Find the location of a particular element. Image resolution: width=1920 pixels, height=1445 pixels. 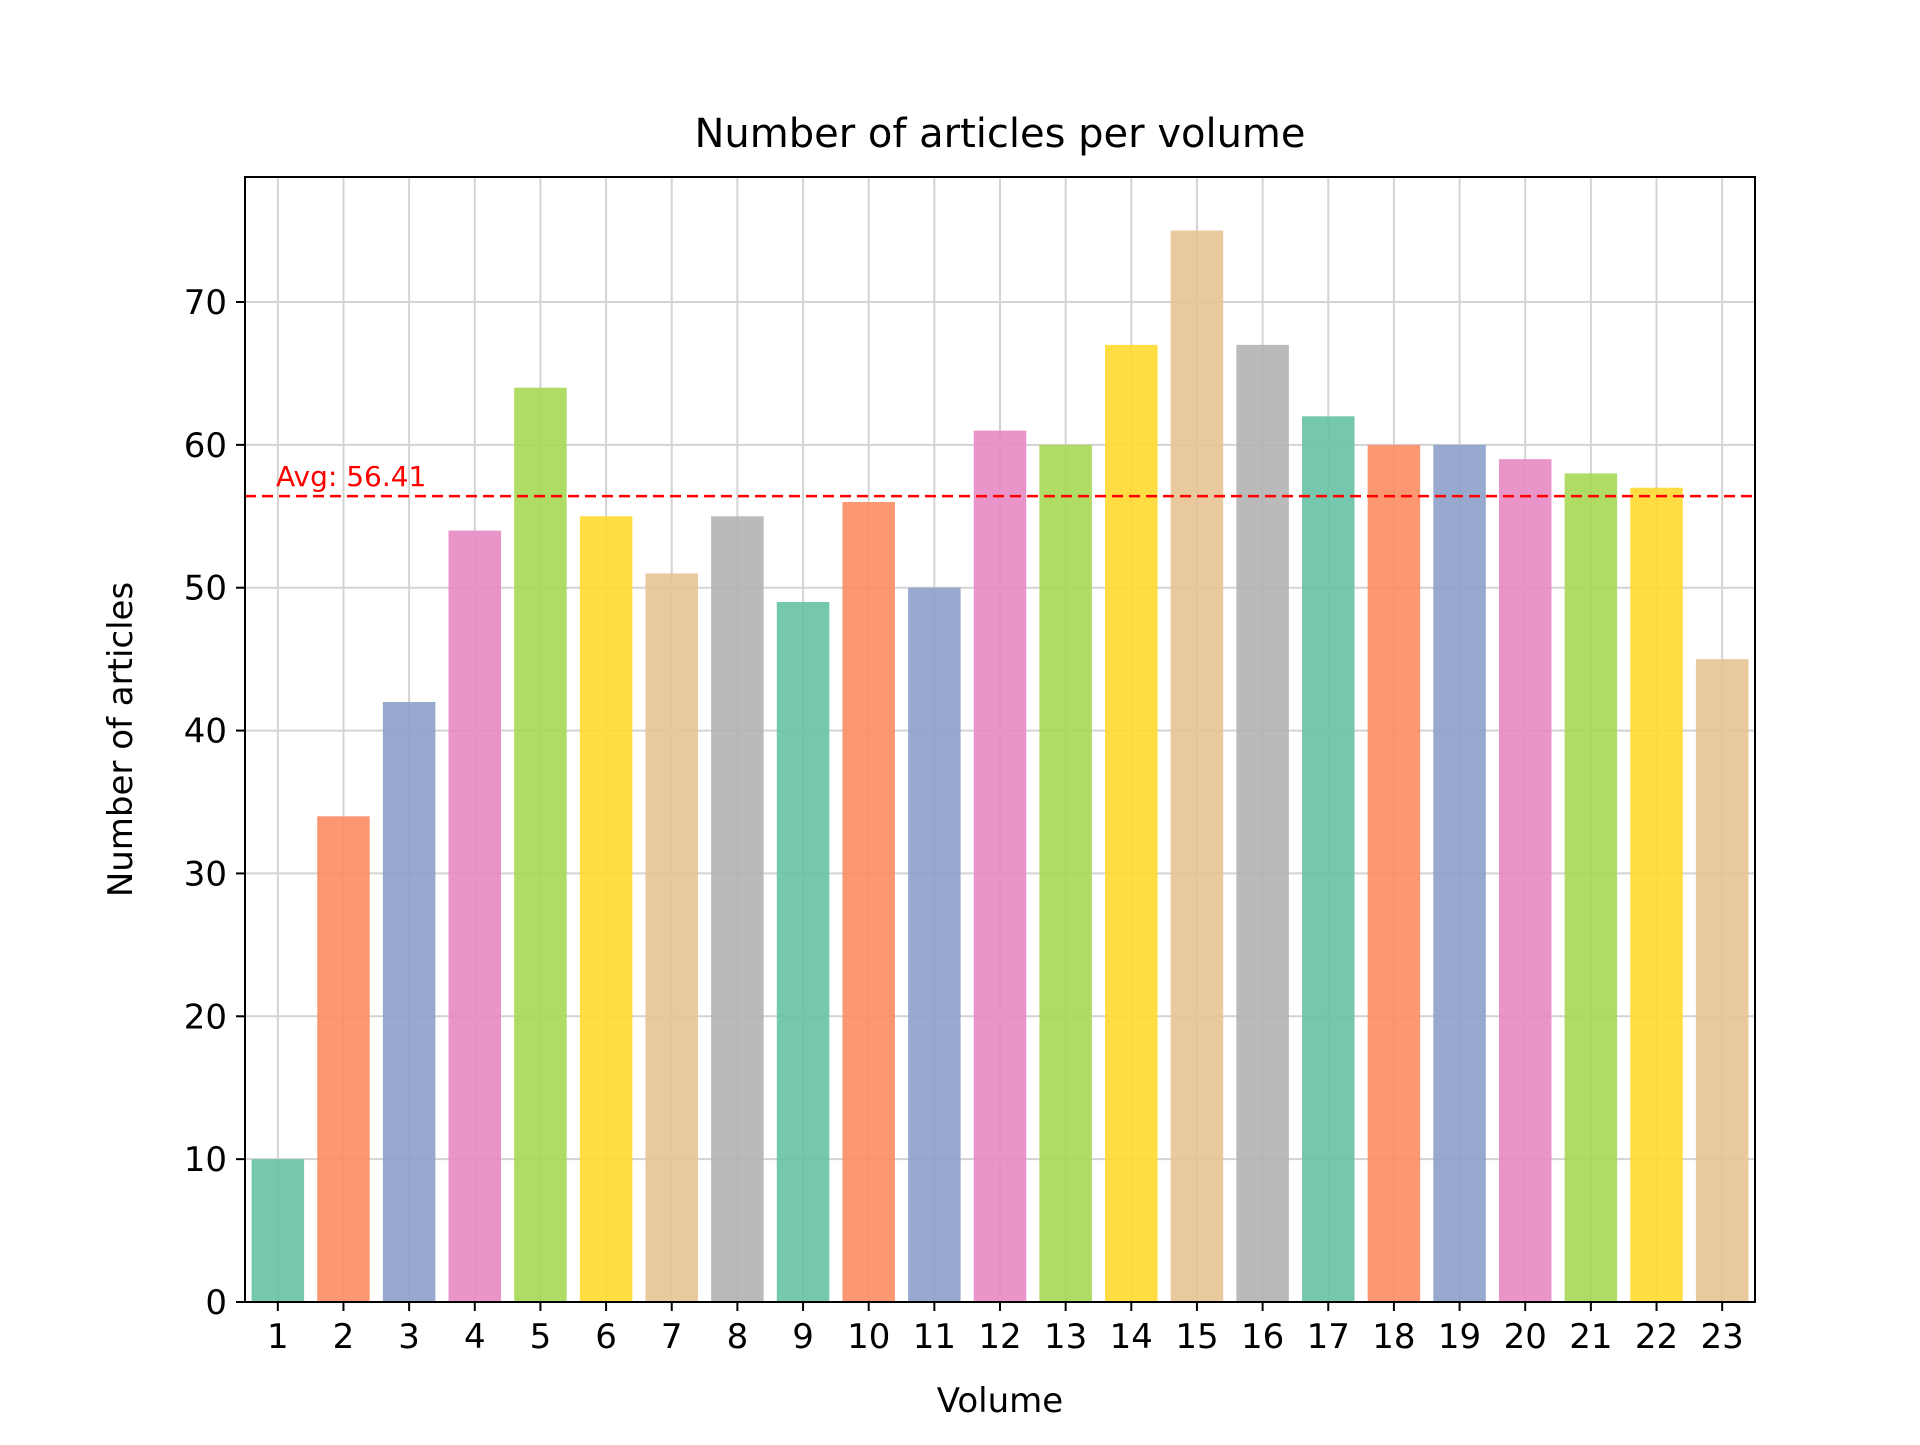

y-tick-label: 30 is located at coordinates (205, 874).